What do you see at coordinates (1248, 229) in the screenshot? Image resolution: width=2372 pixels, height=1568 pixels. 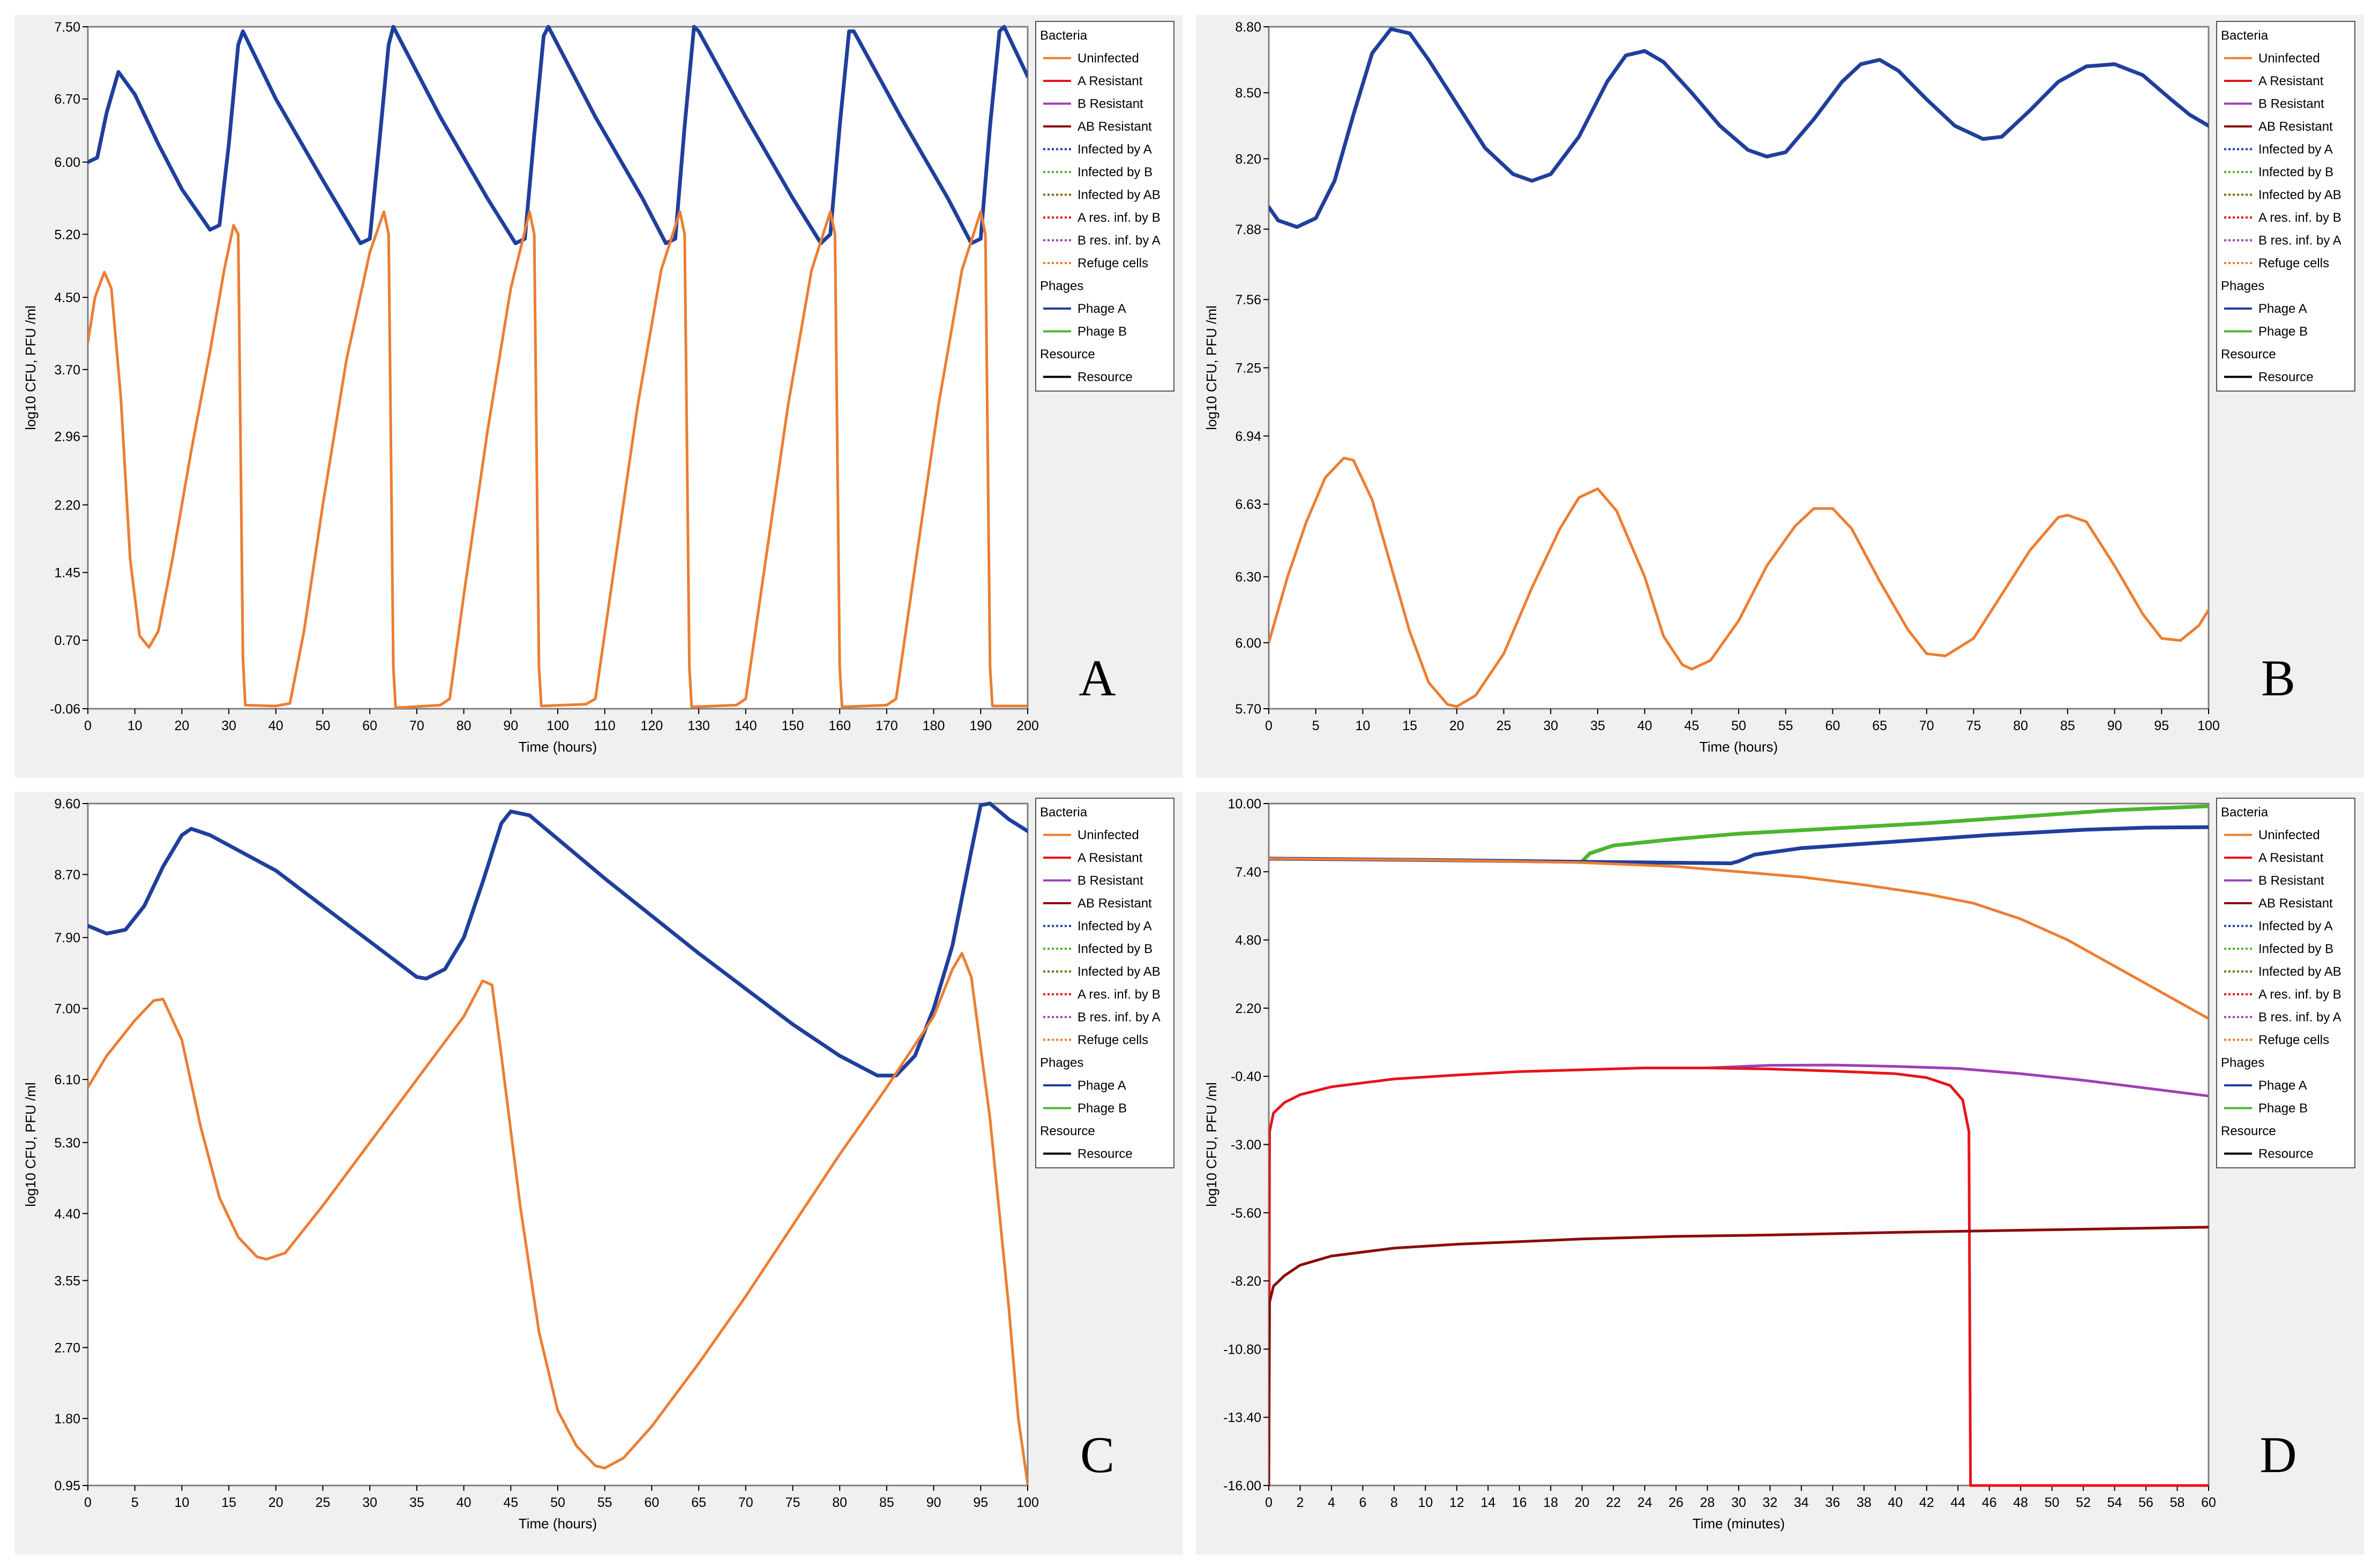 I see `y-tick-label: 7.88` at bounding box center [1248, 229].